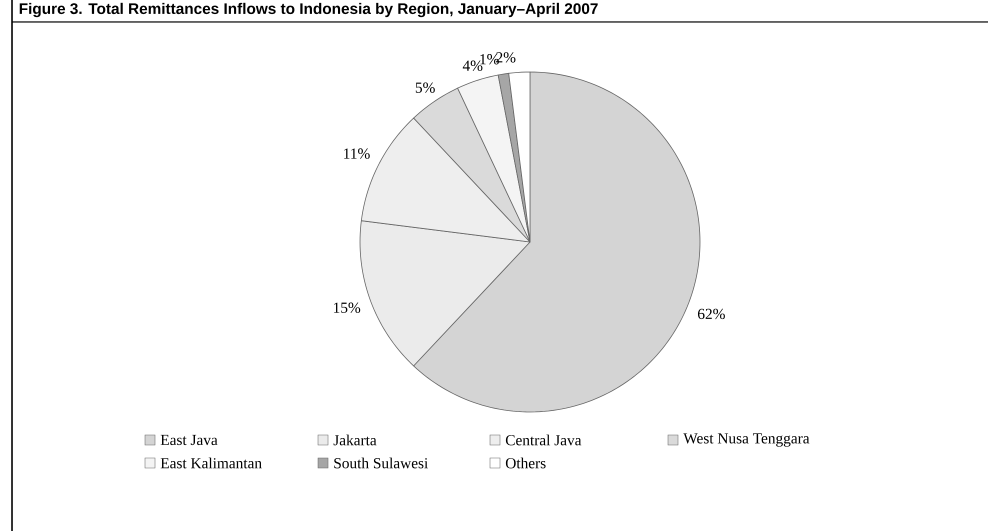  What do you see at coordinates (357, 153) in the screenshot?
I see `data-label: 11%` at bounding box center [357, 153].